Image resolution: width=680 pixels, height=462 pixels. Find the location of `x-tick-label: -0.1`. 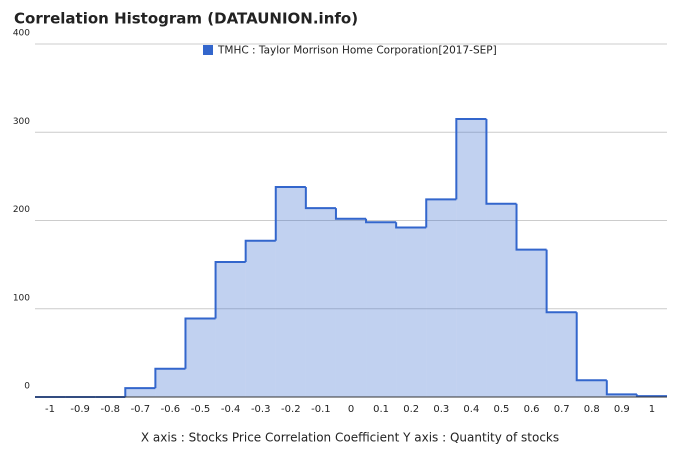

x-tick-label: -0.1 is located at coordinates (321, 409).